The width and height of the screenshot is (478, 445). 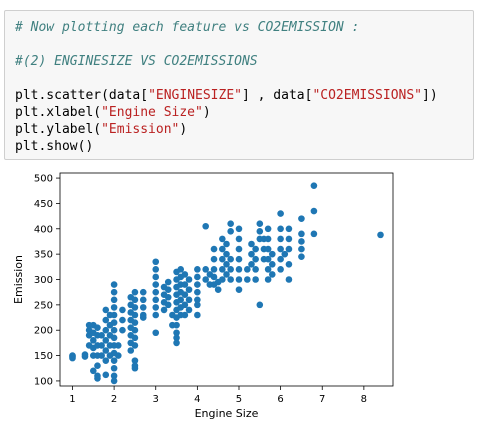 What do you see at coordinates (43, 229) in the screenshot?
I see `y-tick-label: 400` at bounding box center [43, 229].